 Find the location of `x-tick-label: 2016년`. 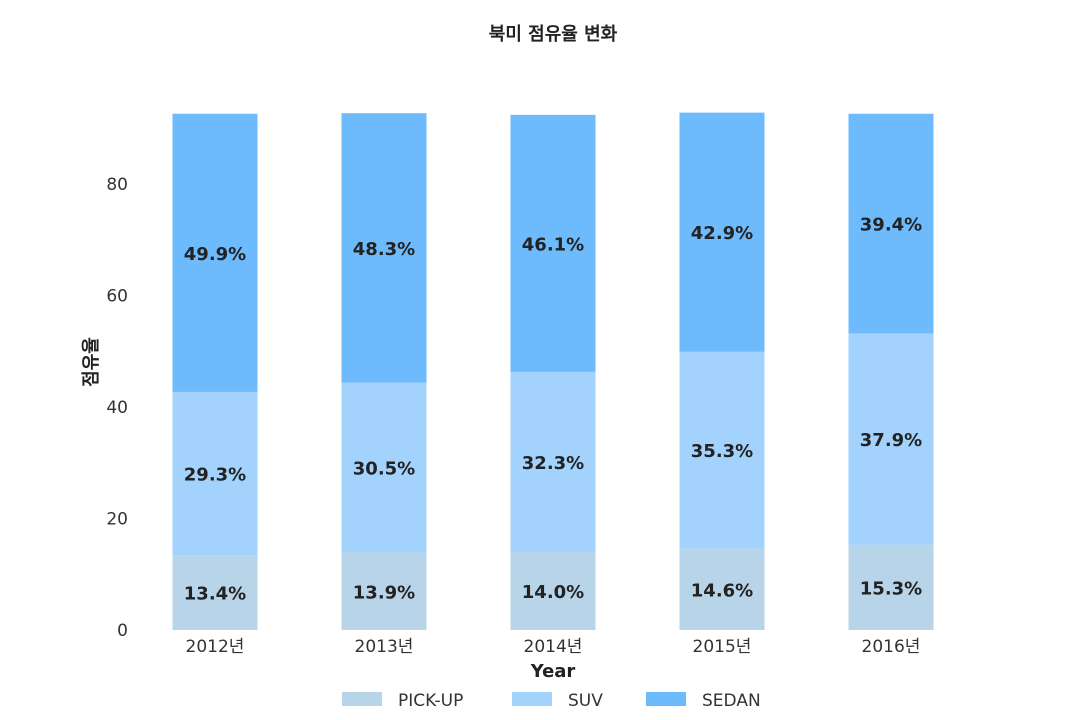

x-tick-label: 2016년 is located at coordinates (891, 647).